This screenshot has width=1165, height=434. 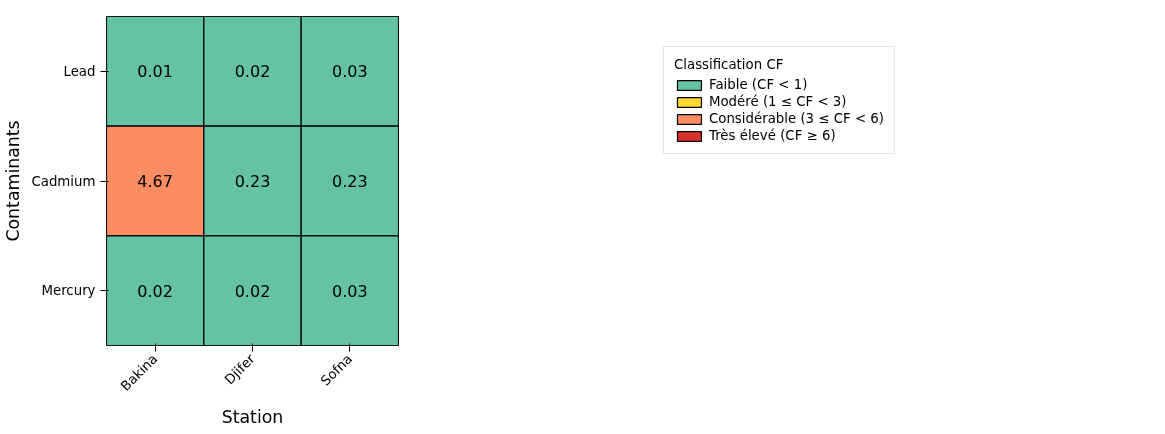 I want to click on x-axis-title: Station, so click(x=252, y=417).